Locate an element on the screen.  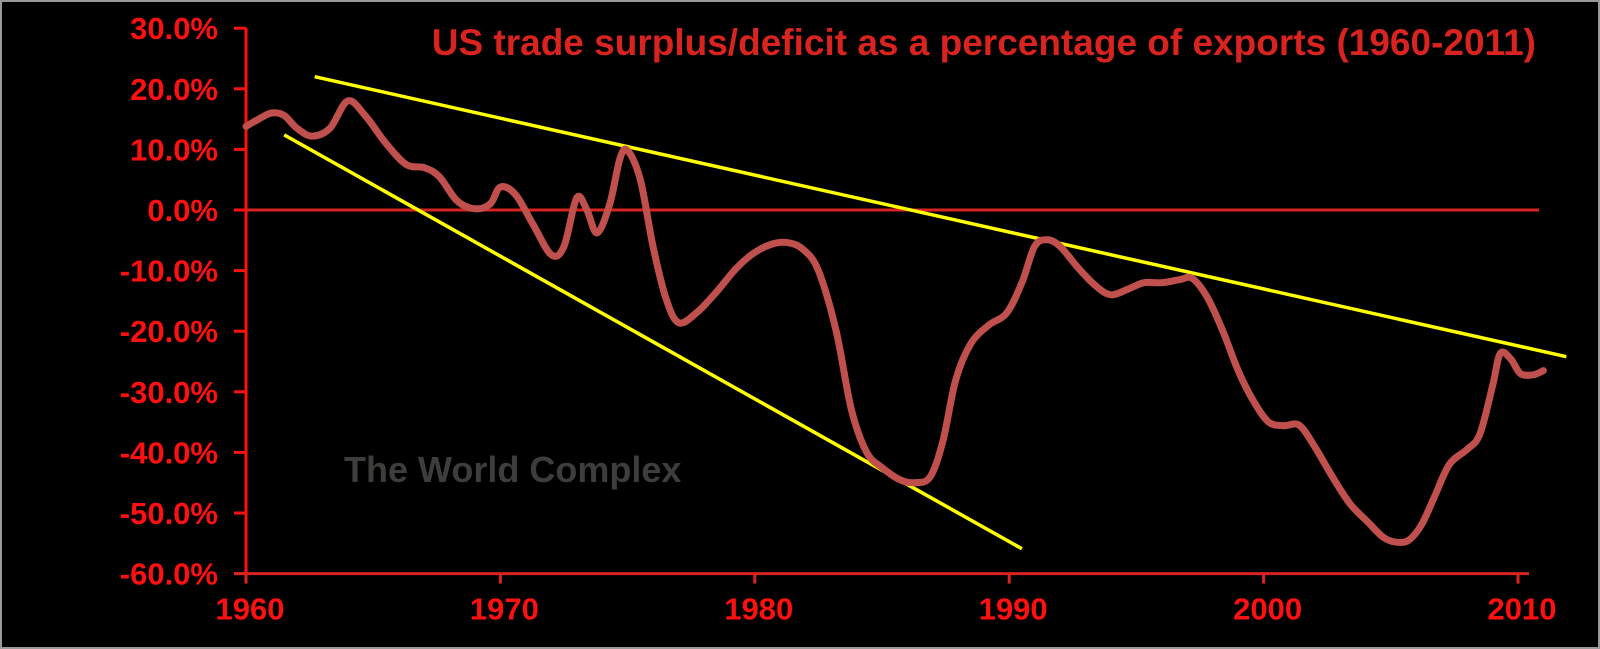
x-tick-label: 1970 is located at coordinates (504, 609).